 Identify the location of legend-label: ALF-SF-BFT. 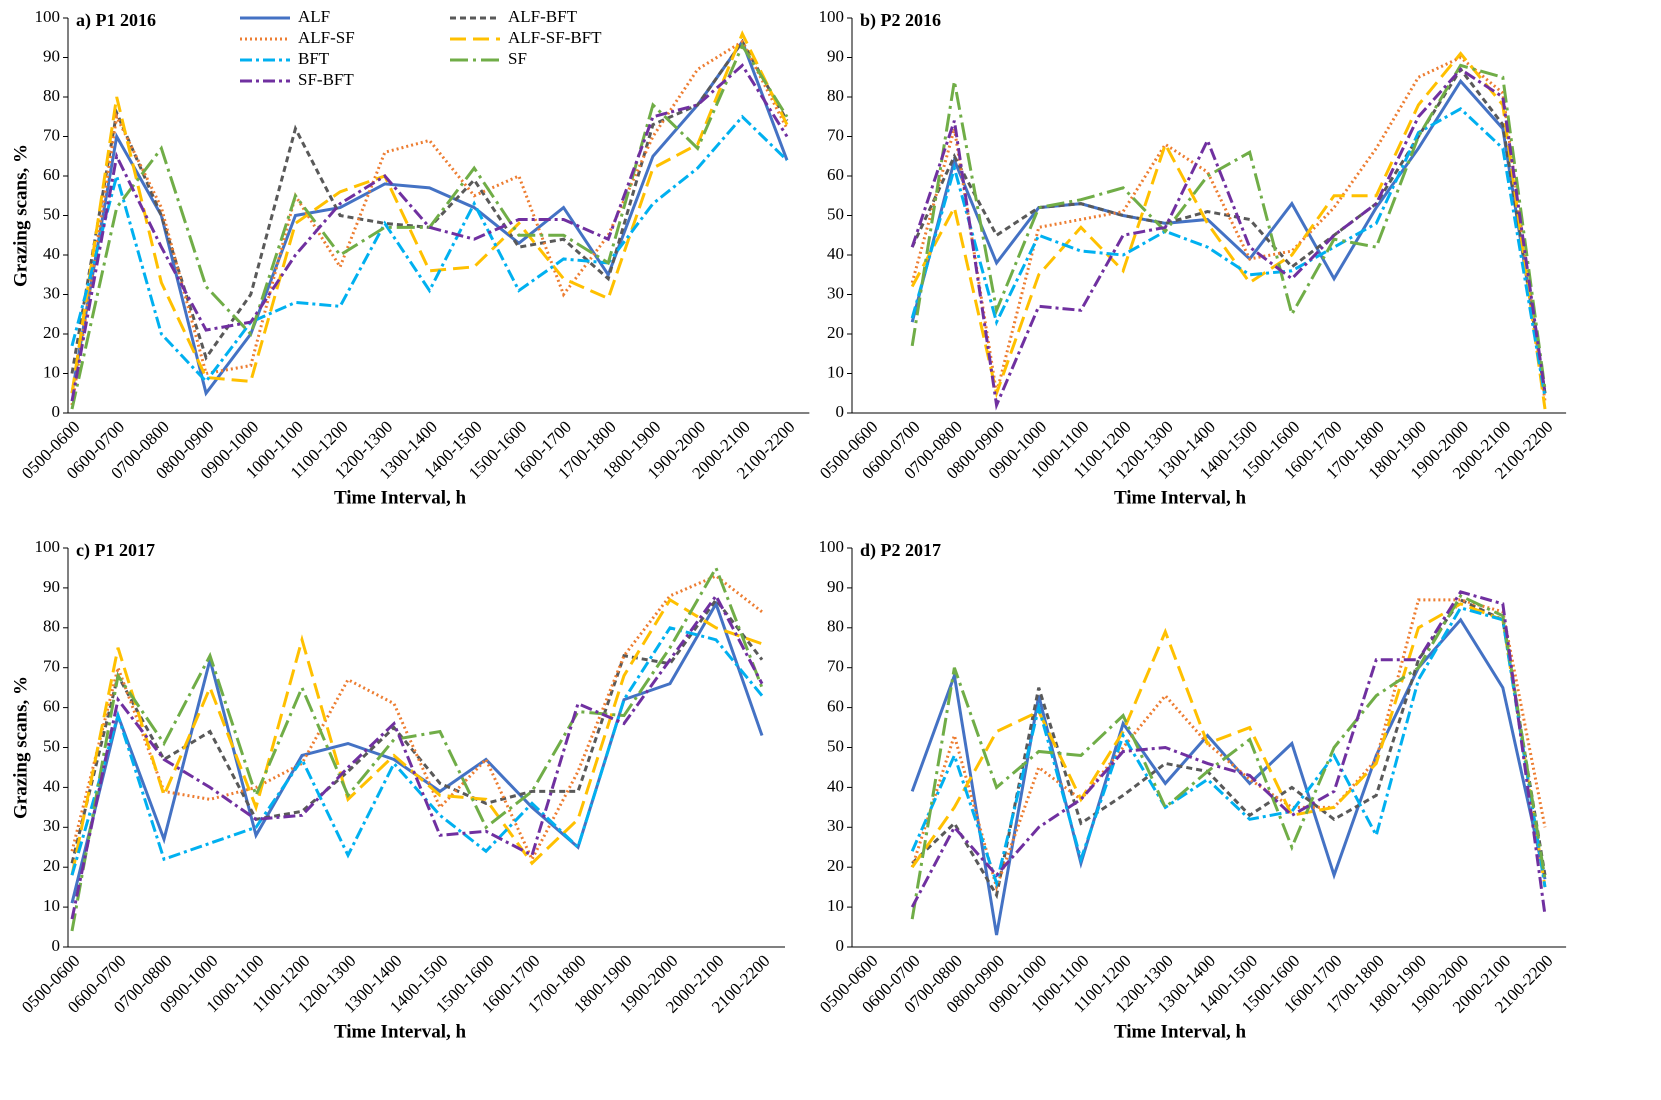
(555, 37).